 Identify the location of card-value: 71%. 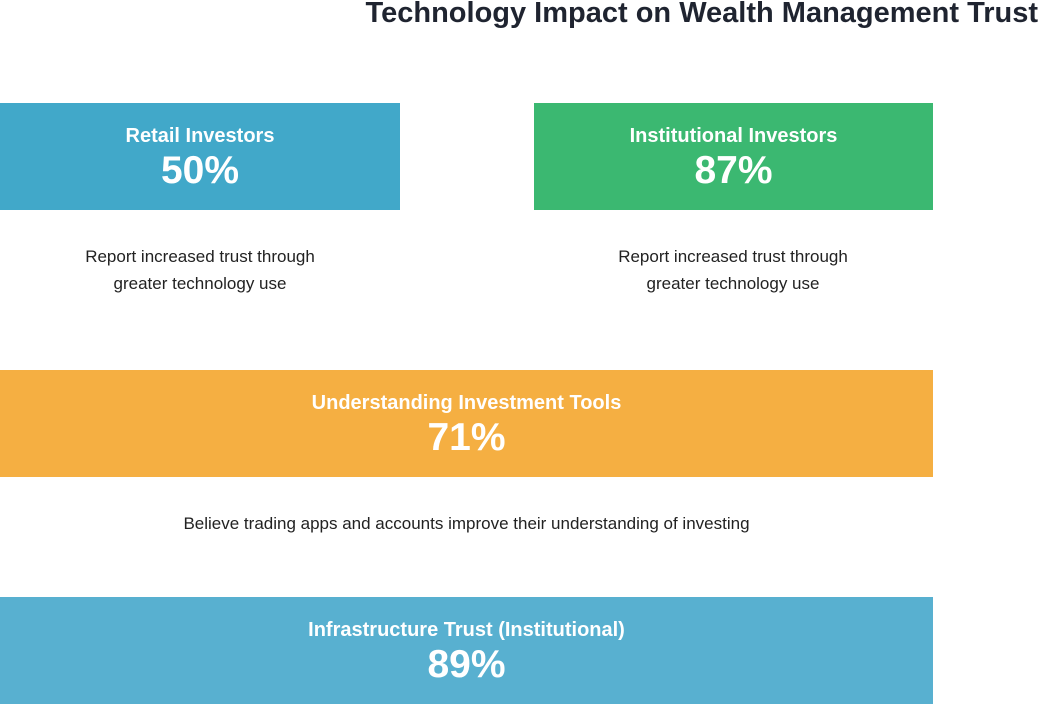
(466, 437).